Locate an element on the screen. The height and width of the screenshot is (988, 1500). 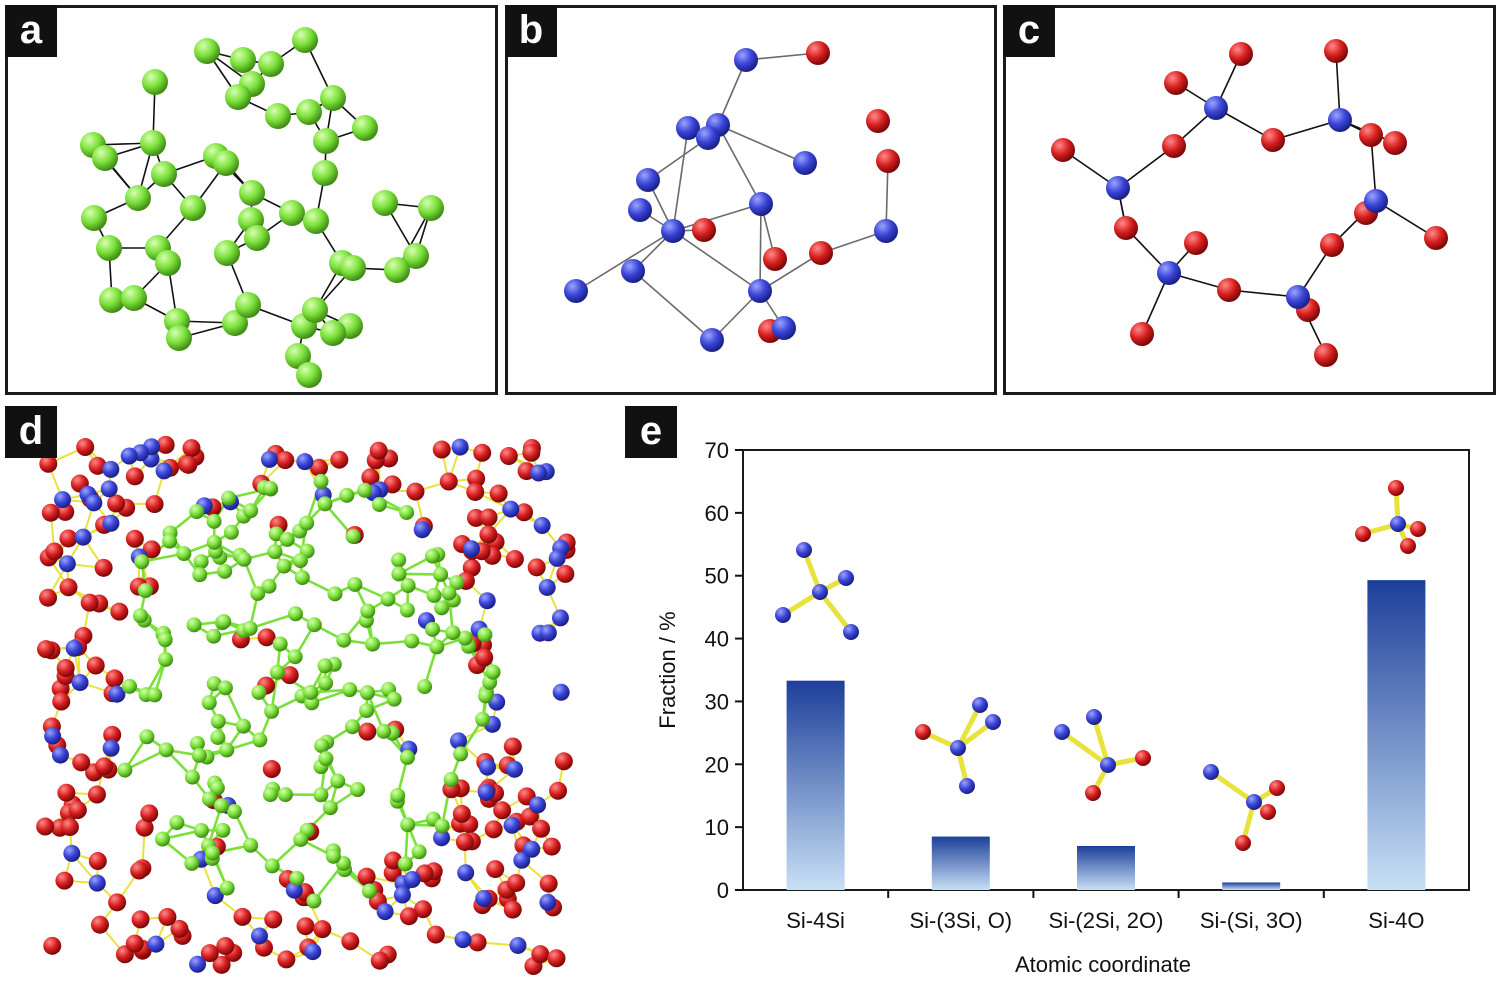
panel-label-b: b is located at coordinates (531, 31).